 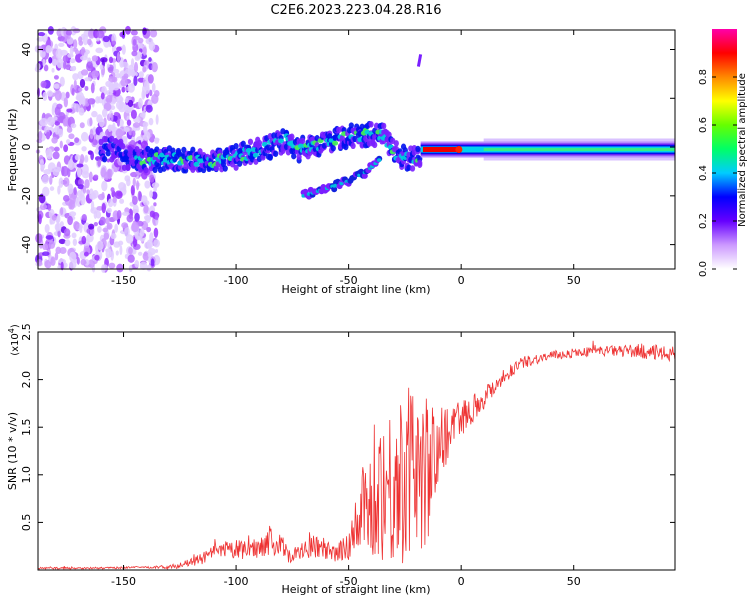 I want to click on snr-ytick-label: 1.0, so click(x=26, y=475).